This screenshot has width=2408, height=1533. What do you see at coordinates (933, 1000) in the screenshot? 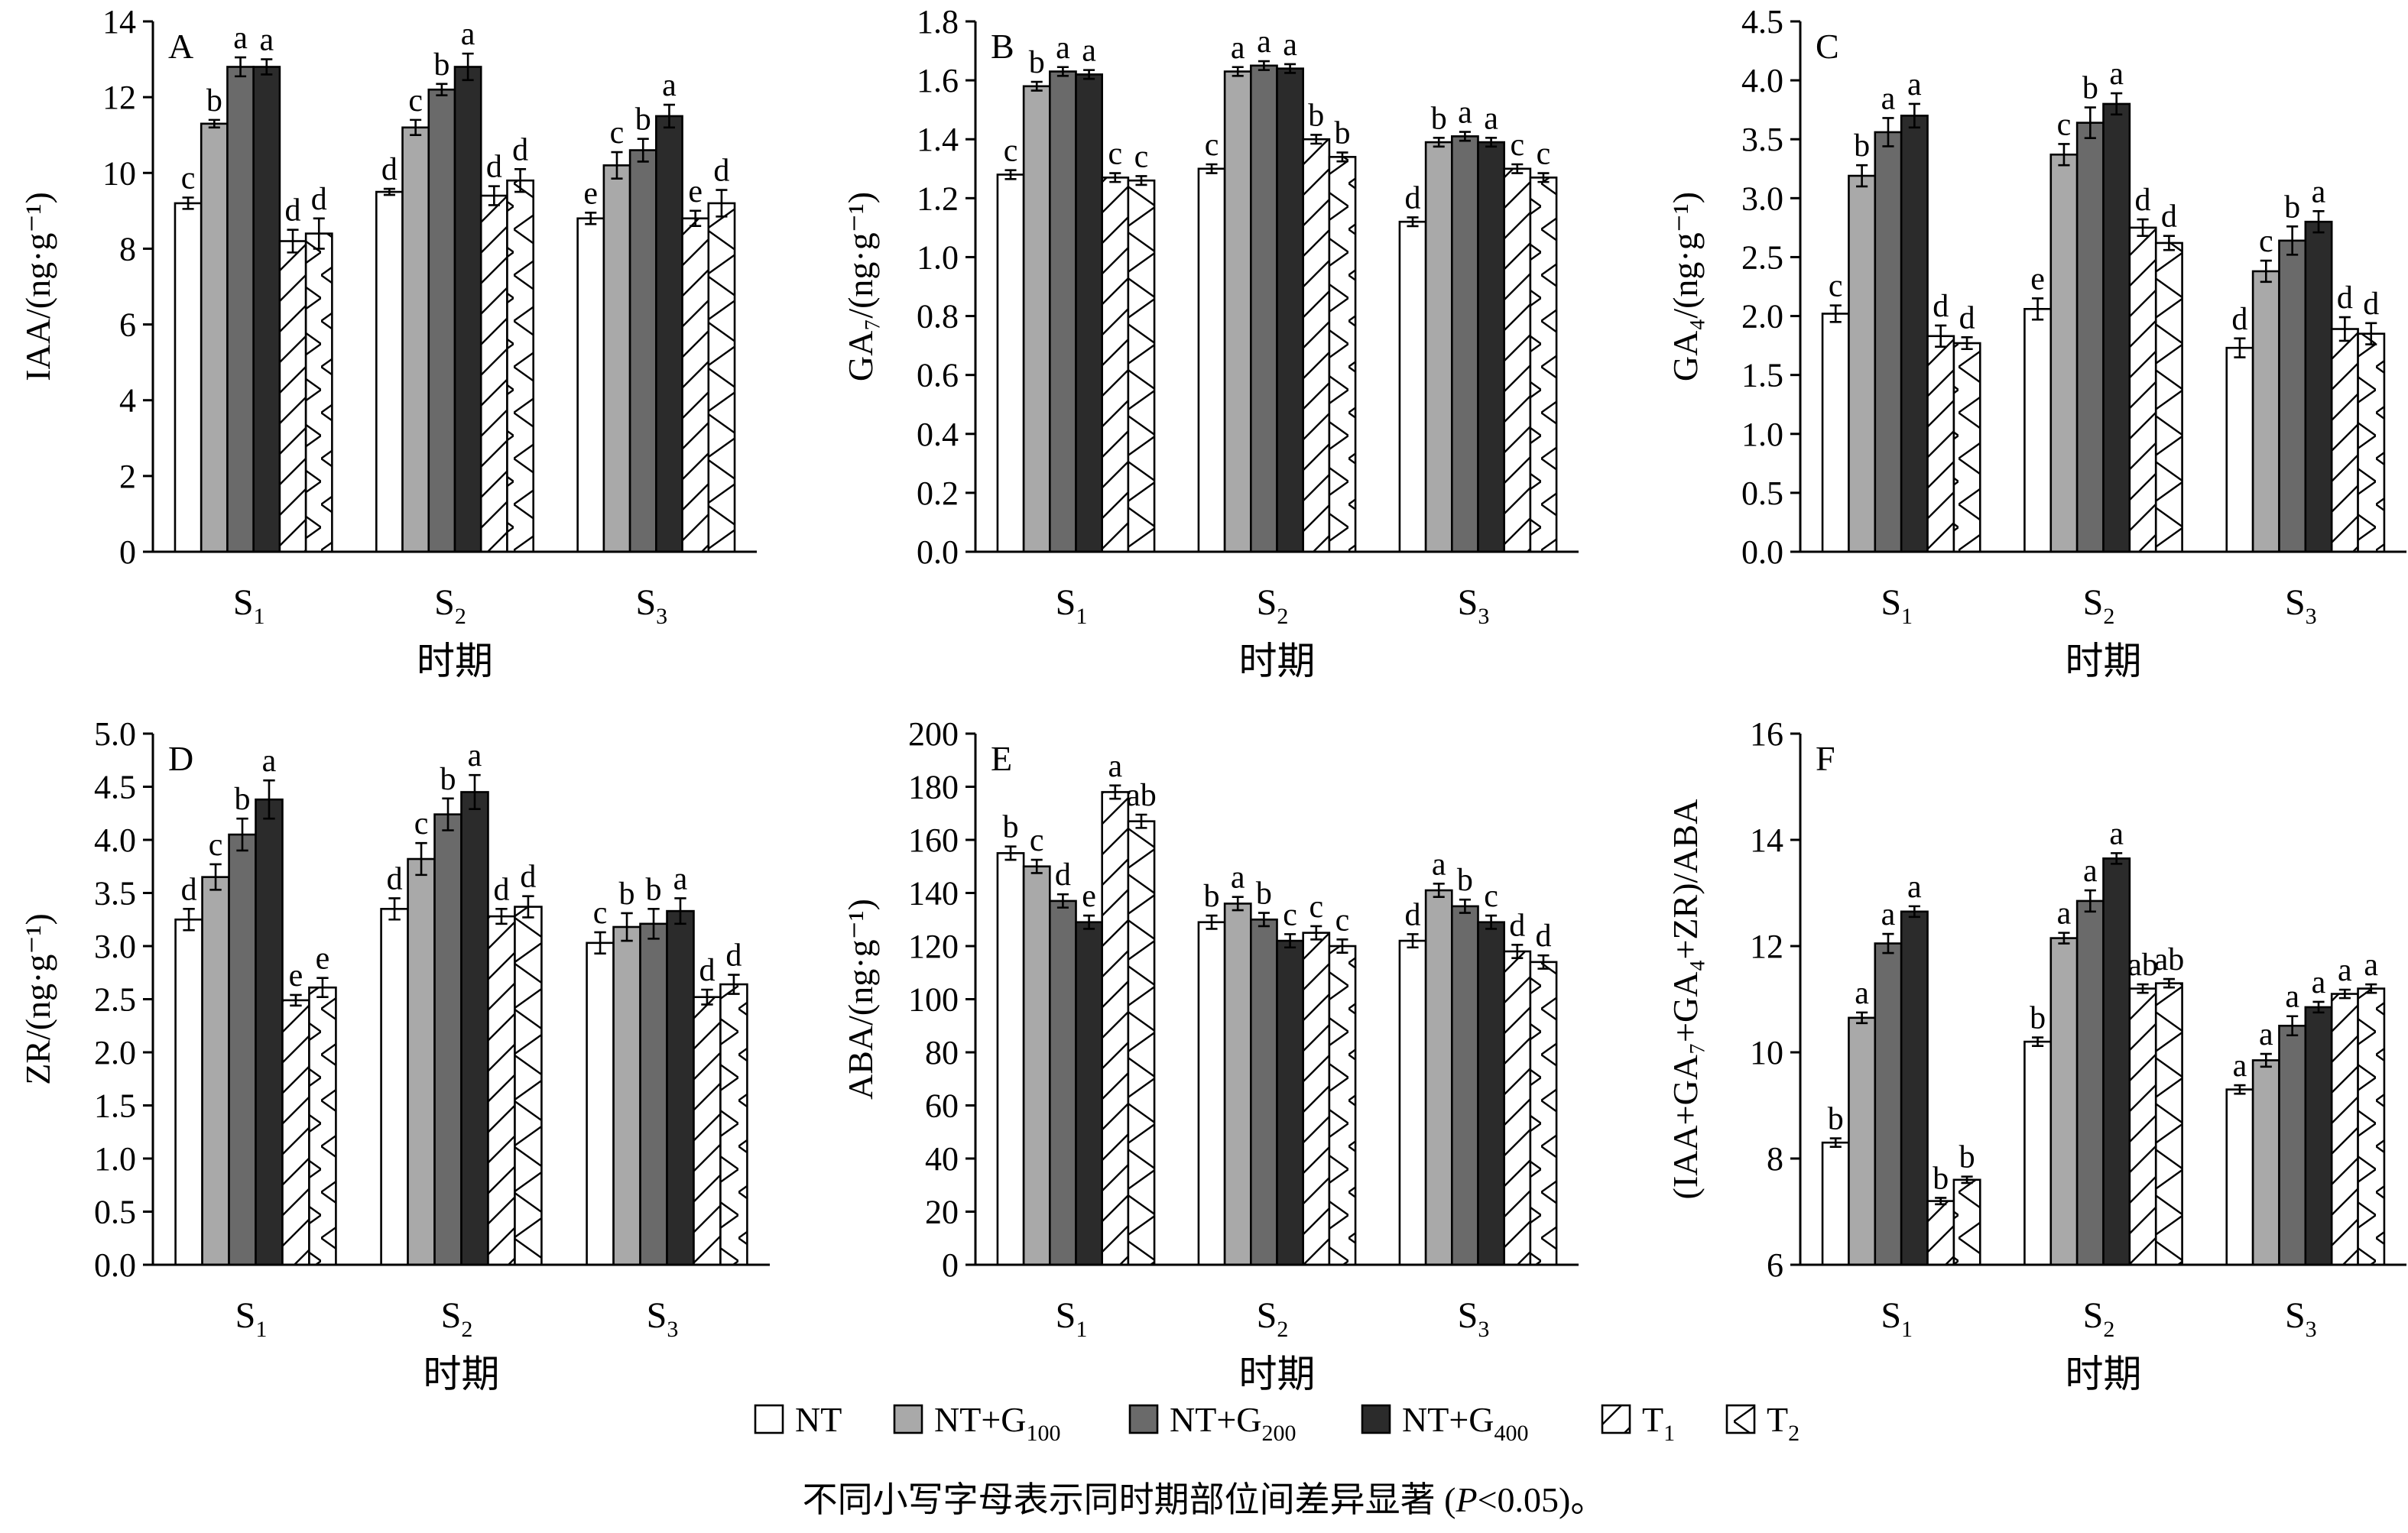
I see `y-tick-label: 100` at bounding box center [933, 1000].